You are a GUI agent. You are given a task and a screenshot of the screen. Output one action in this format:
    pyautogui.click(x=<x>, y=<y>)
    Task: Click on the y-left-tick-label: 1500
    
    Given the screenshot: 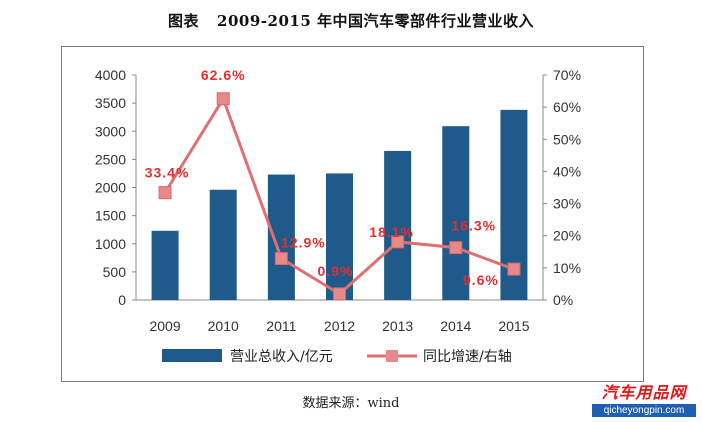 What is the action you would take?
    pyautogui.click(x=110, y=216)
    